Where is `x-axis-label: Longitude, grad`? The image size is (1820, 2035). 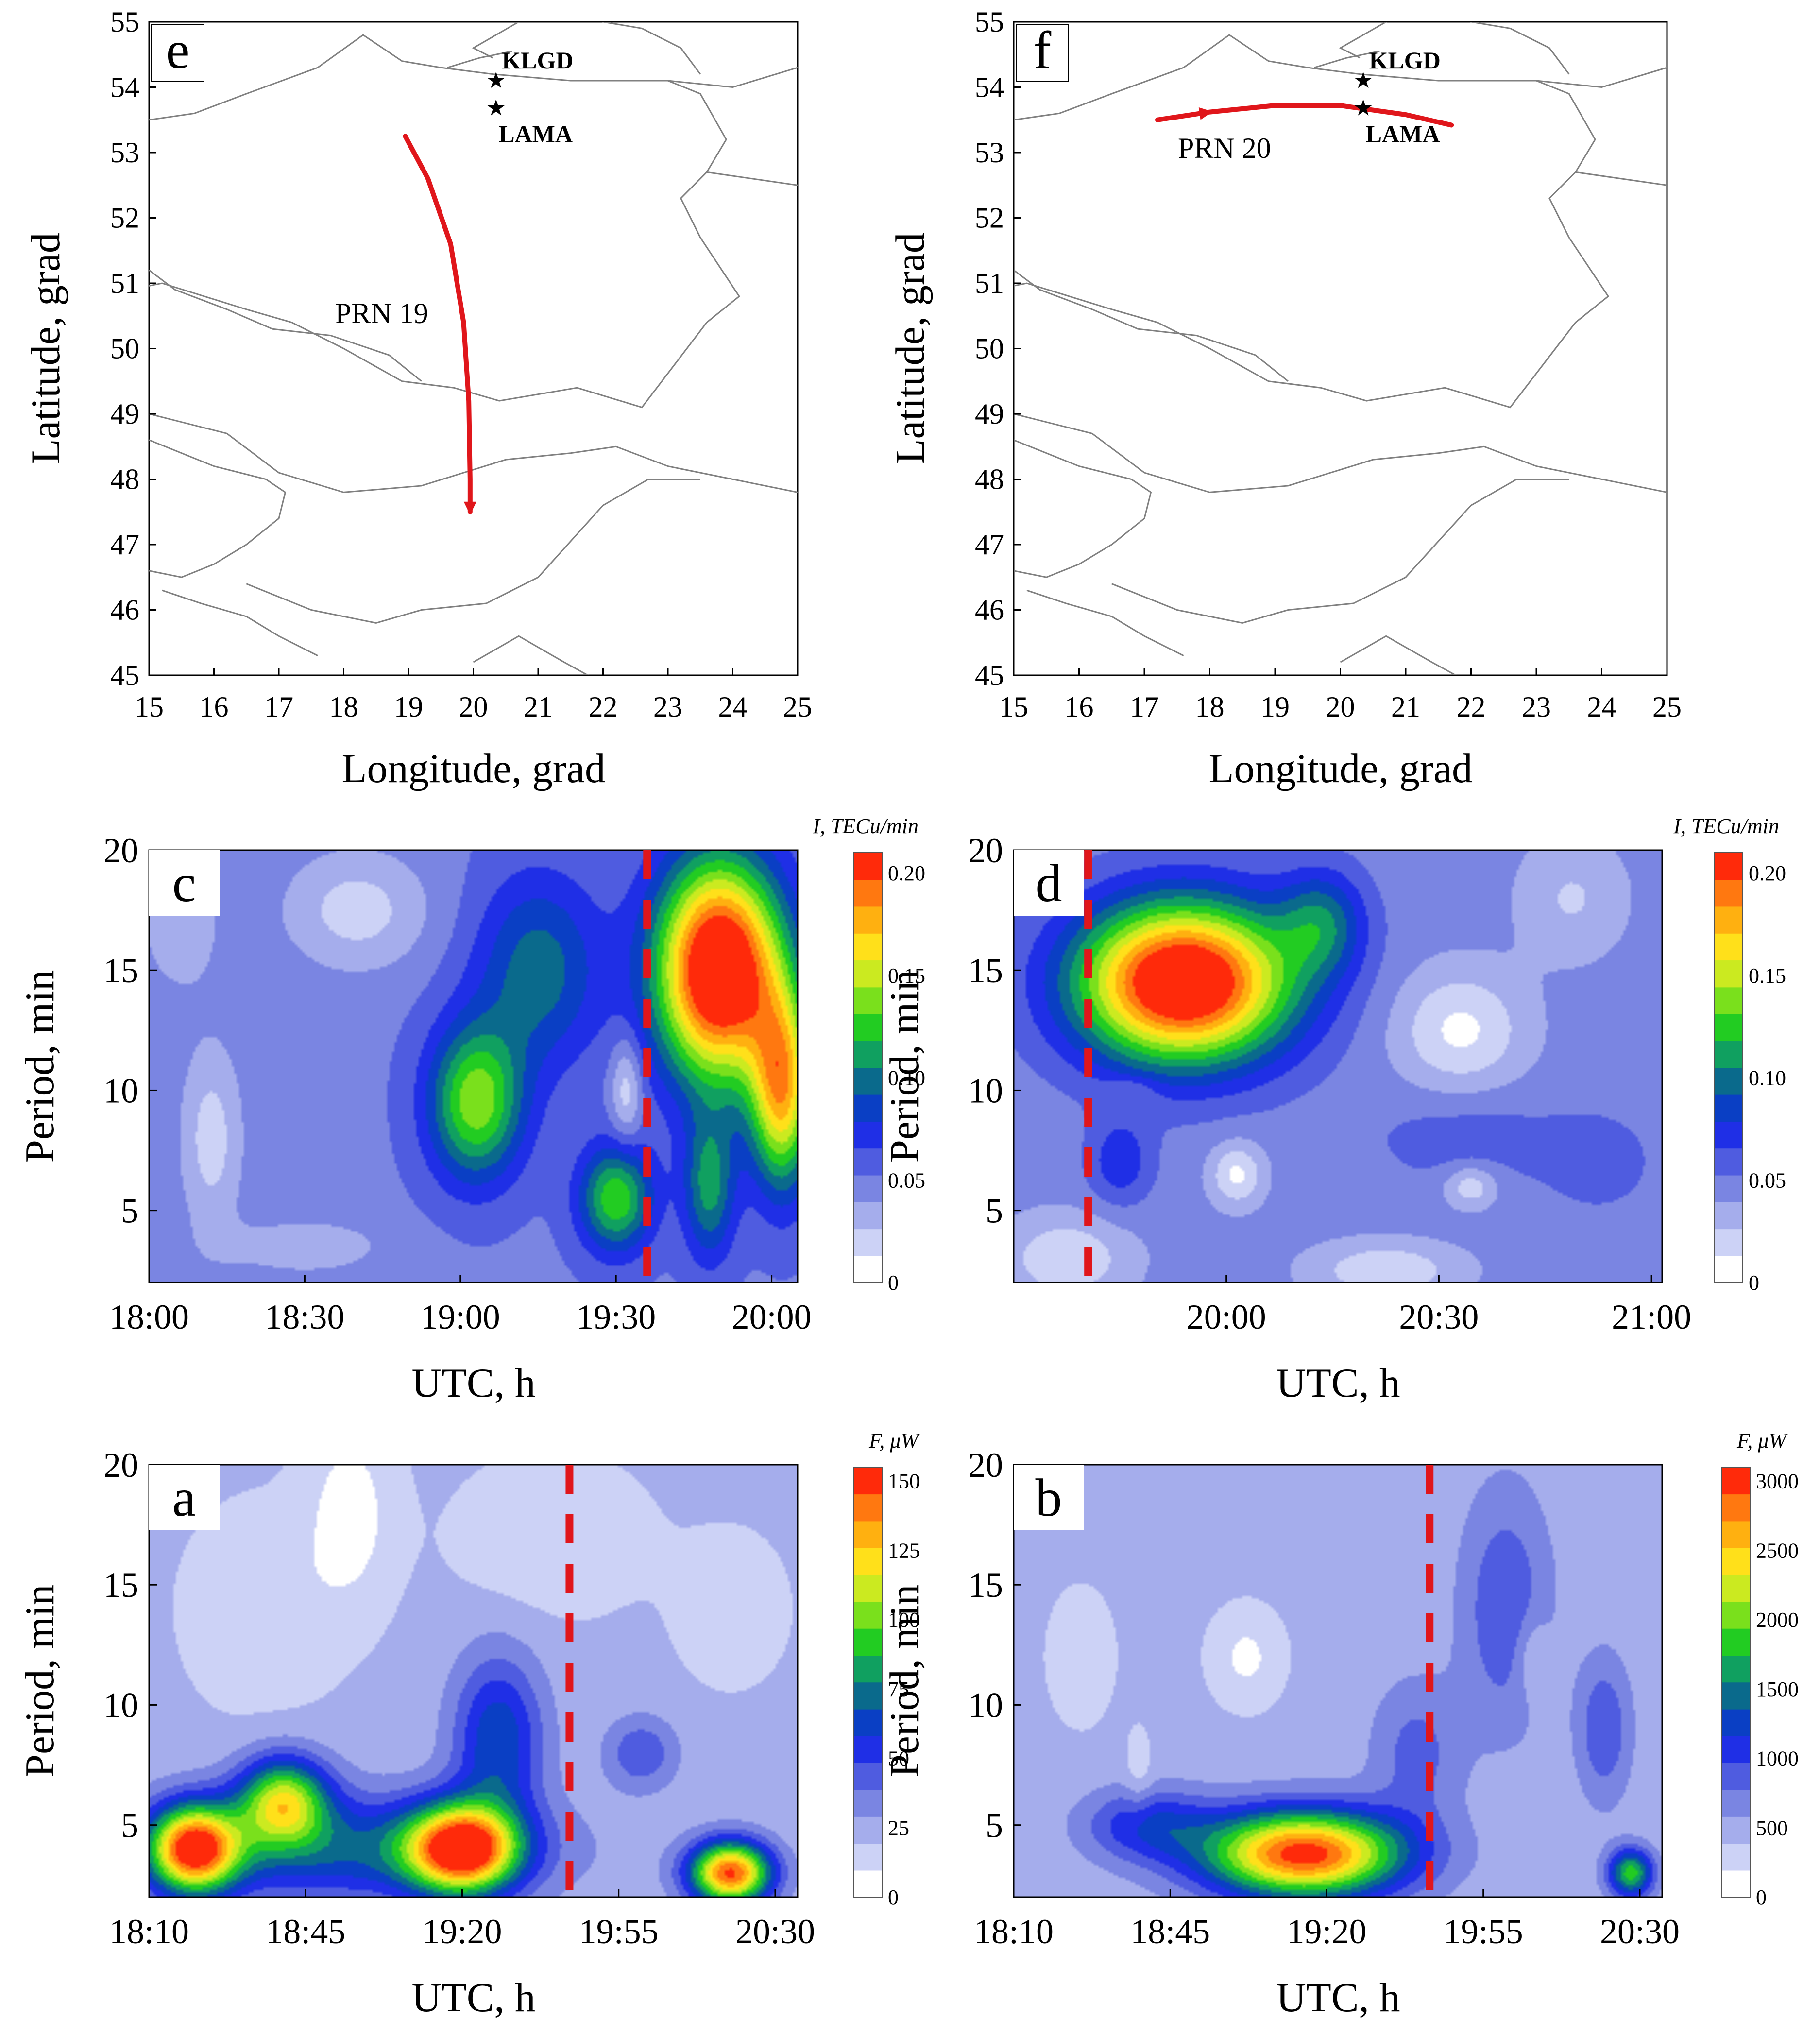 x-axis-label: Longitude, grad is located at coordinates (1341, 768).